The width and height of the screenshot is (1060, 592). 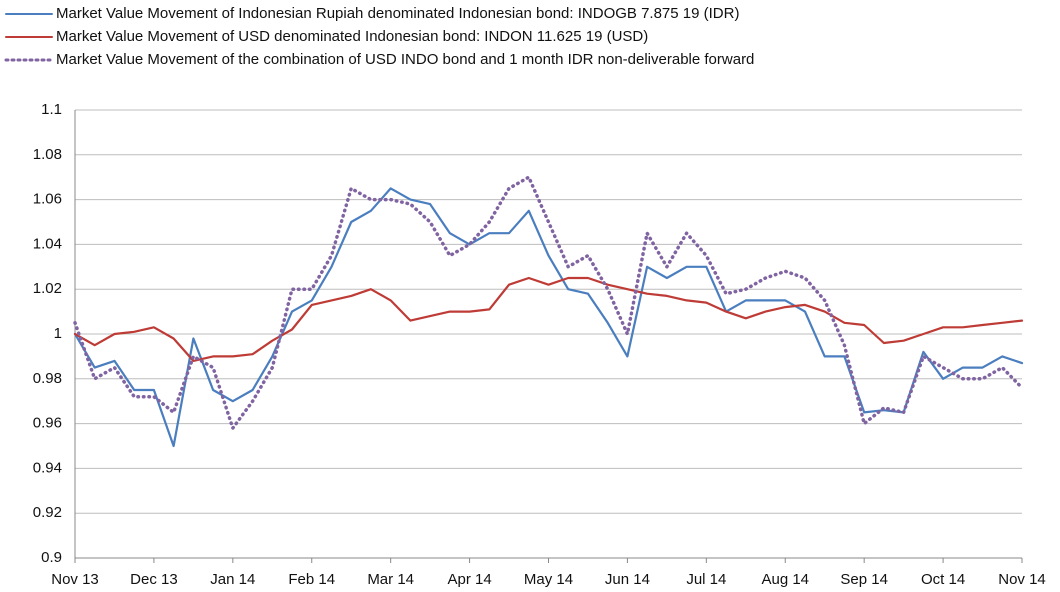 What do you see at coordinates (311, 579) in the screenshot?
I see `x-tick-label: Feb 14` at bounding box center [311, 579].